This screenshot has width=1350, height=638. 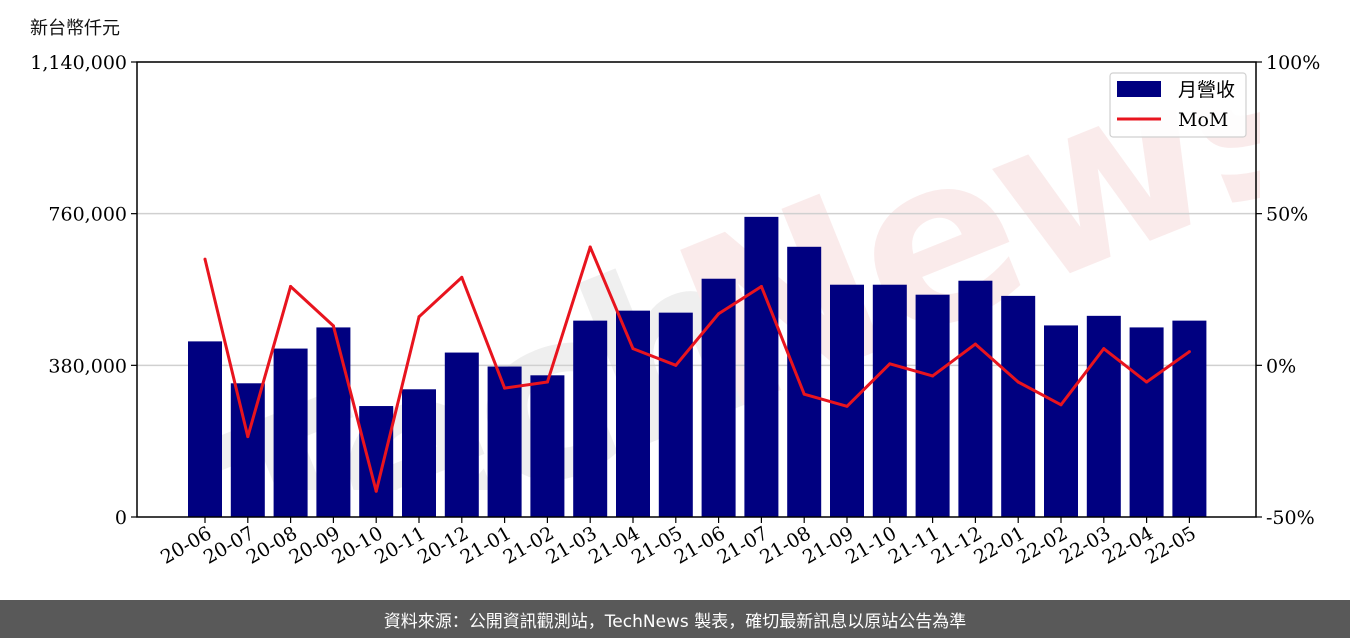 I want to click on unit-label: 新台幣仟元, so click(x=75, y=28).